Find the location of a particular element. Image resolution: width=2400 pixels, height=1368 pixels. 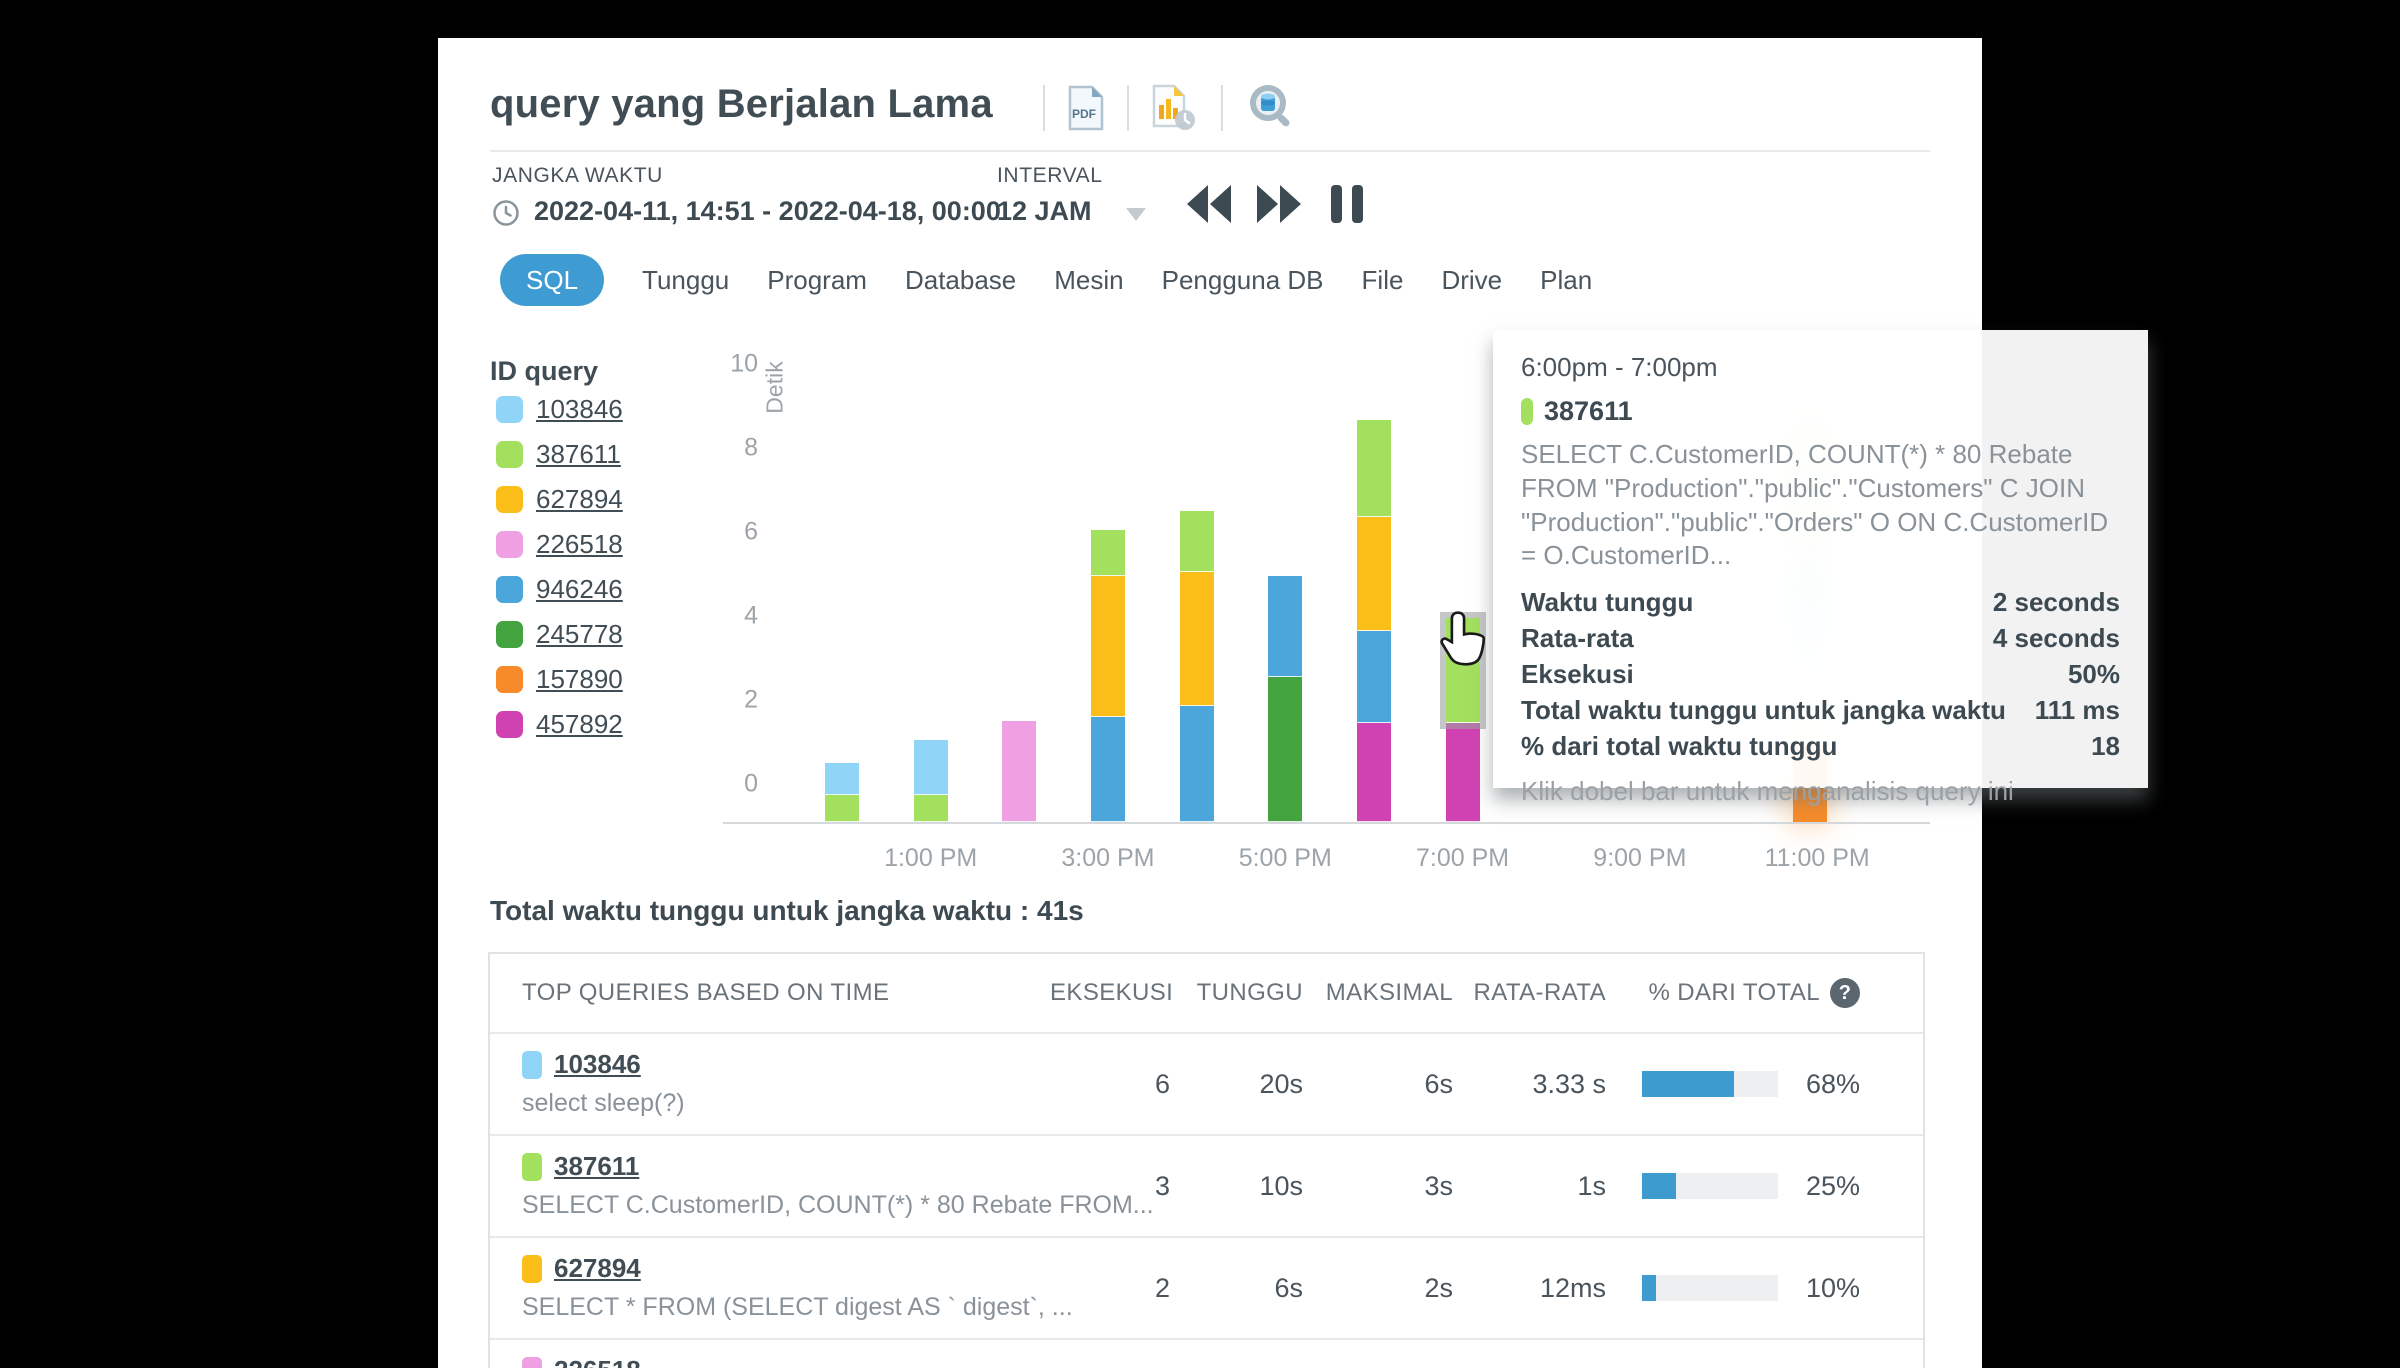

x-tick-1100pm: 11:00 PM is located at coordinates (1817, 858).